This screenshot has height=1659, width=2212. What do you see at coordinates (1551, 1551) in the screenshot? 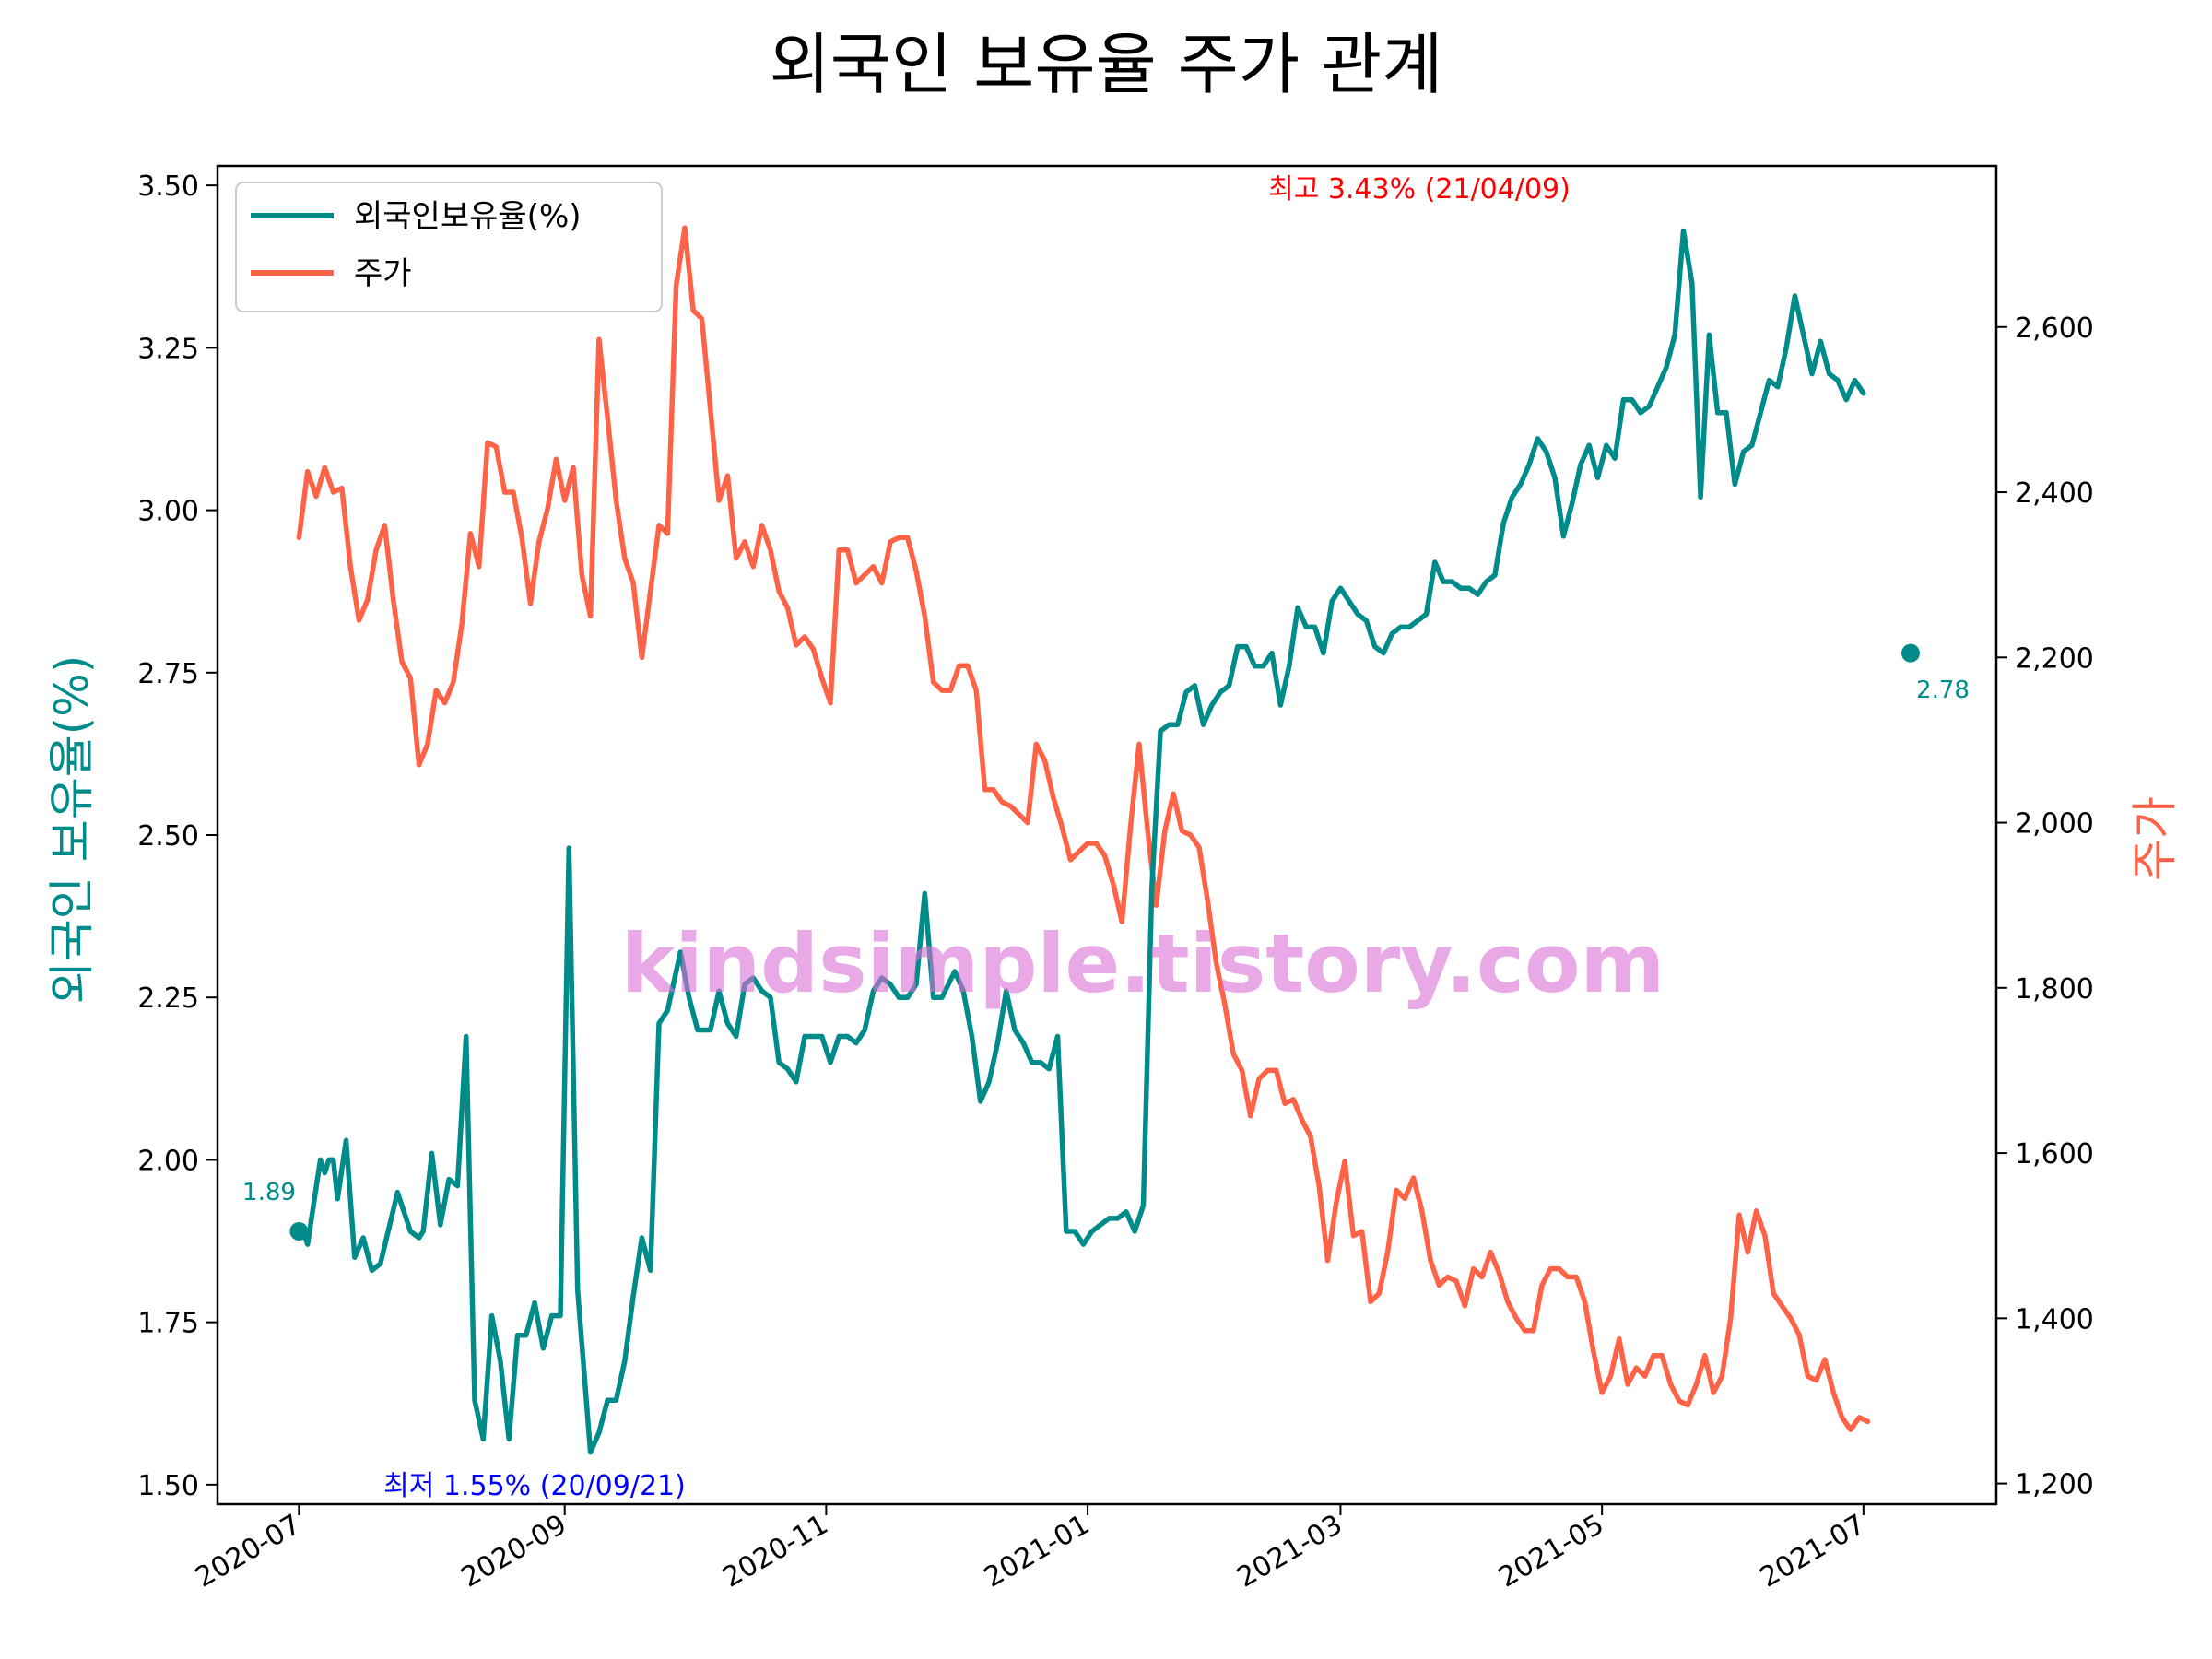
I see `x-tick-label: 2021-05` at bounding box center [1551, 1551].